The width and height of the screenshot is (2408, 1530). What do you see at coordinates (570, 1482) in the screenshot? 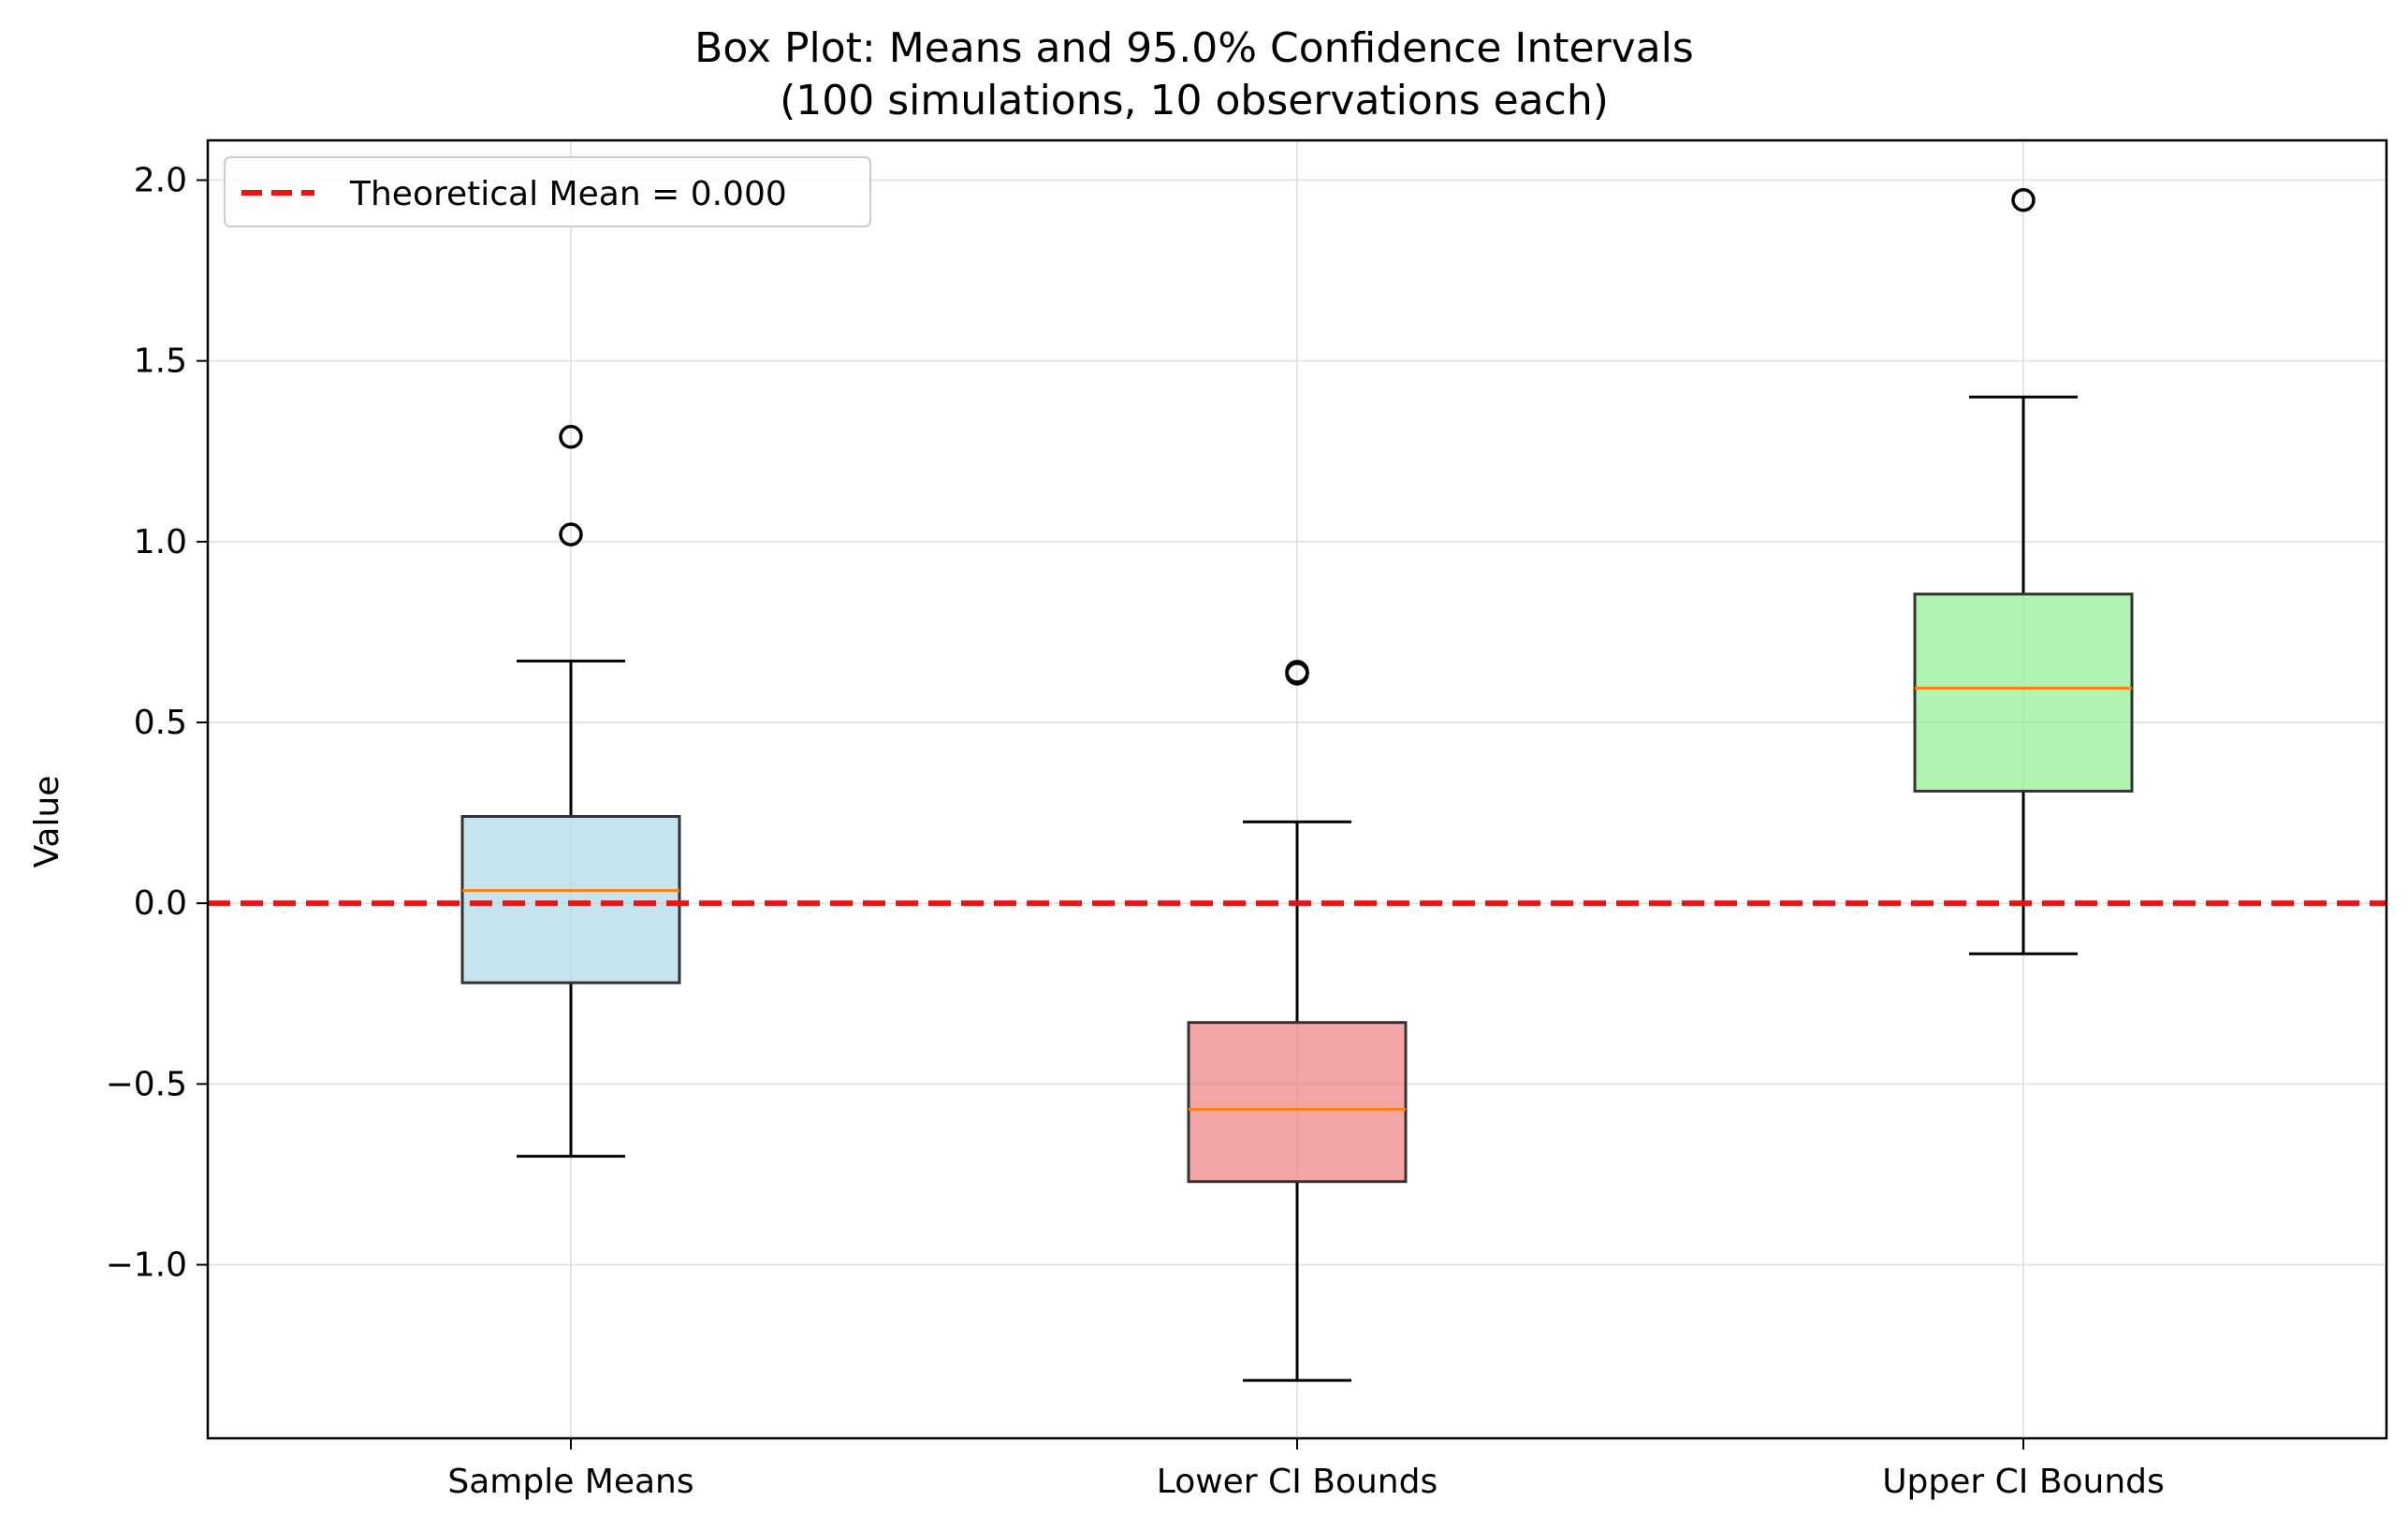
I see `x-tick-label: Sample Means` at bounding box center [570, 1482].